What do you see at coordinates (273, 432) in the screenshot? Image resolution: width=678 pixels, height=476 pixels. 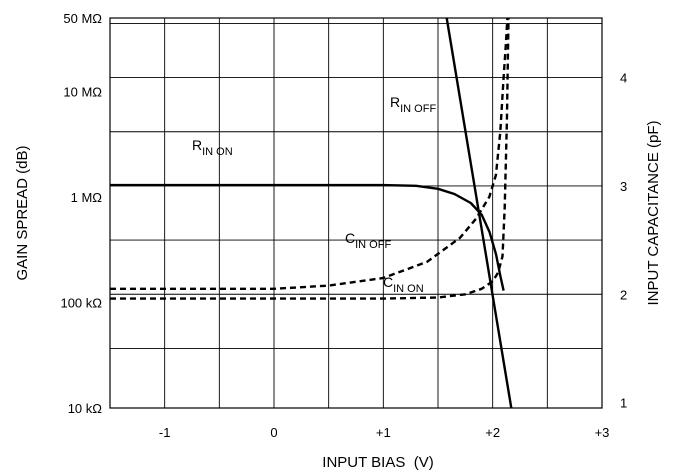 I see `x-tick-label: 0` at bounding box center [273, 432].